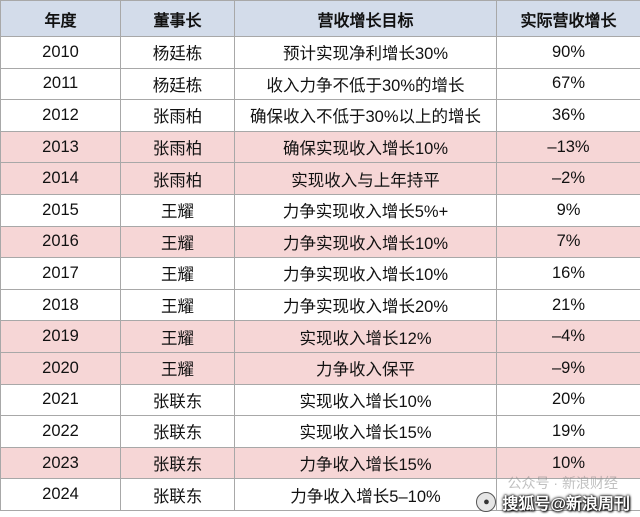 This screenshot has width=640, height=517. I want to click on table-row: 2024 张联东 力争收入增长5–10%, so click(320, 494).